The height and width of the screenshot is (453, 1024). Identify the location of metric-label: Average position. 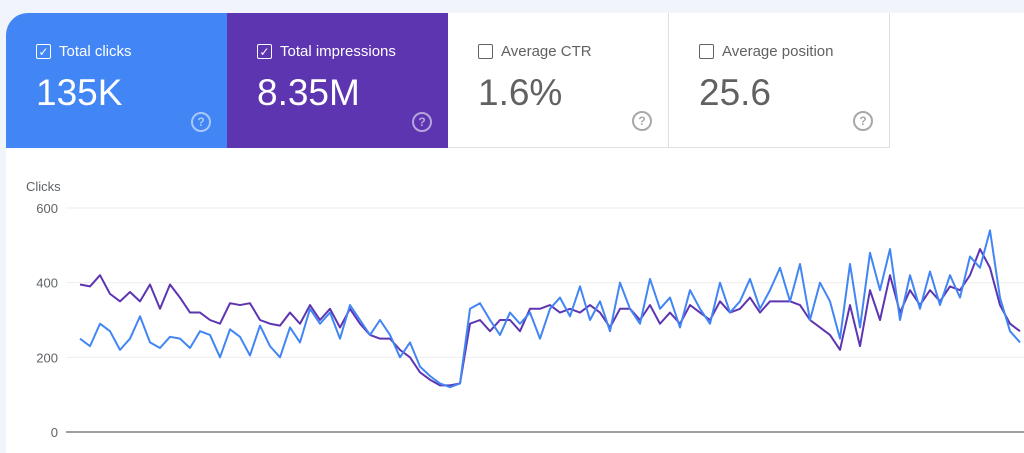
(778, 51).